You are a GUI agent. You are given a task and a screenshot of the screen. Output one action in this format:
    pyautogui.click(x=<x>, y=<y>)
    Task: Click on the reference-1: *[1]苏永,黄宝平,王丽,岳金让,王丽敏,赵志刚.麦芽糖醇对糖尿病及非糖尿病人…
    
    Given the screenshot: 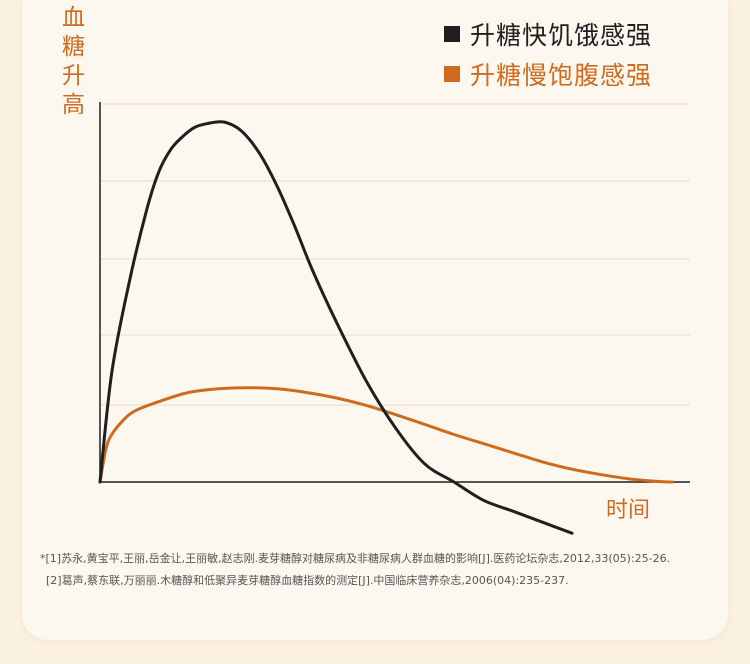 What is the action you would take?
    pyautogui.click(x=355, y=558)
    